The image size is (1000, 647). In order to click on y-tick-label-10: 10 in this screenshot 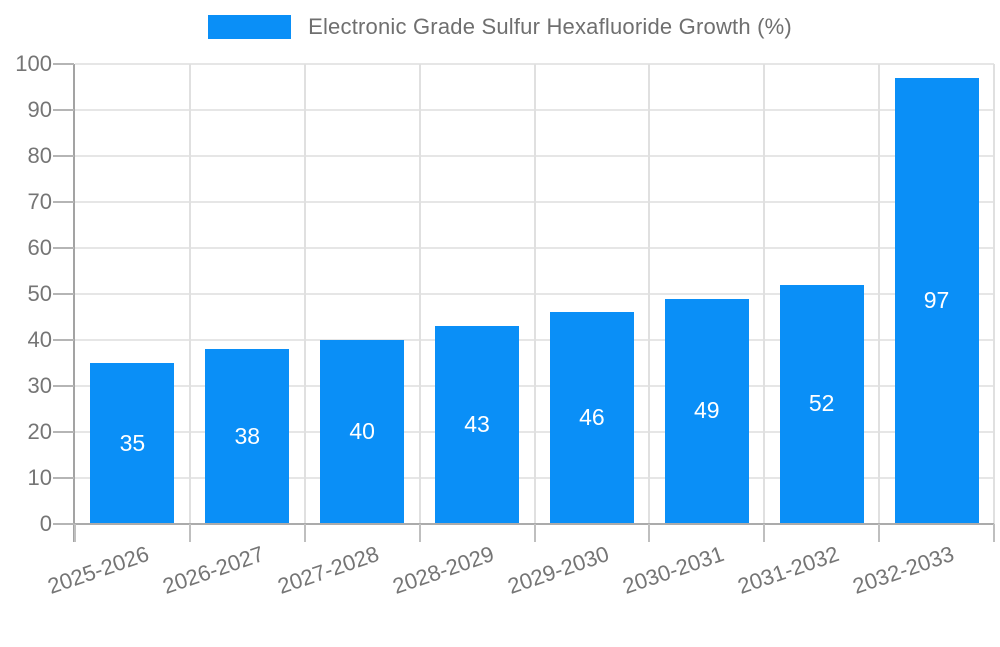, I will do `click(39, 477)`.